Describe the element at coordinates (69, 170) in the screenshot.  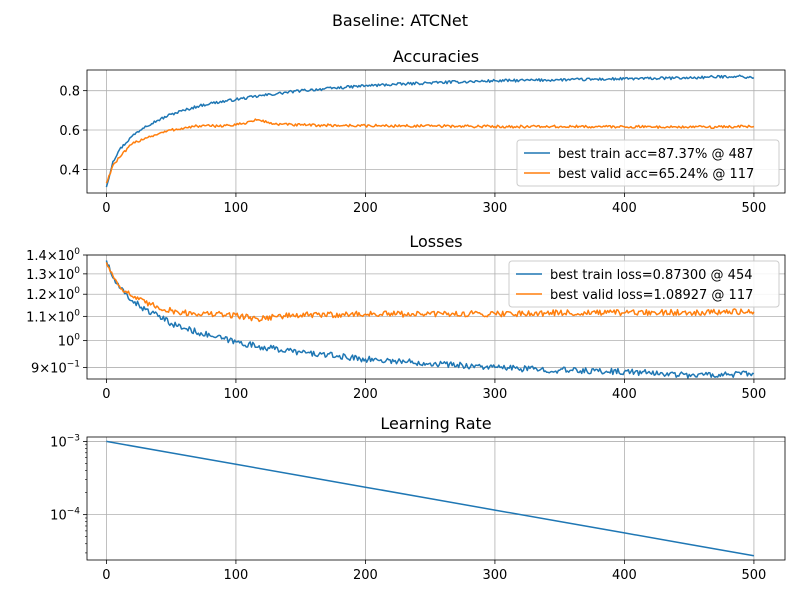
I see `y-tick-label: 0.4` at that location.